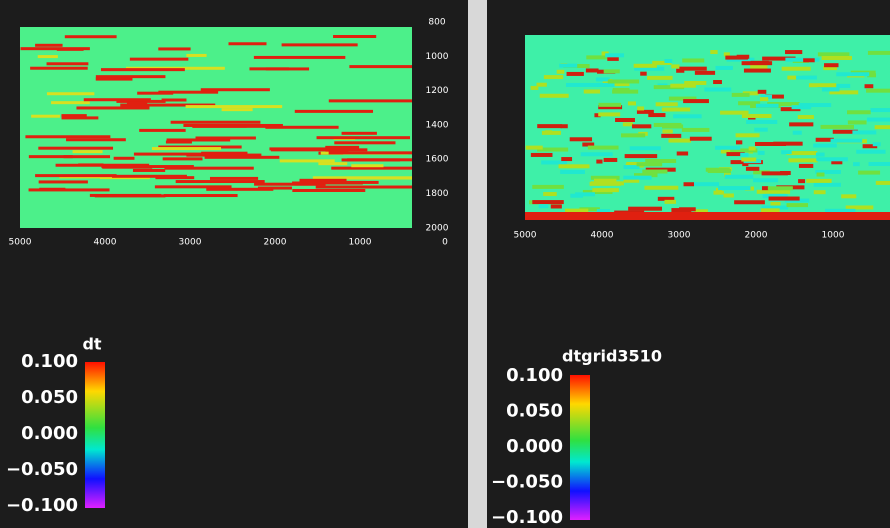 The image size is (890, 528). Describe the element at coordinates (437, 160) in the screenshot. I see `y-tick-label: 1600` at that location.